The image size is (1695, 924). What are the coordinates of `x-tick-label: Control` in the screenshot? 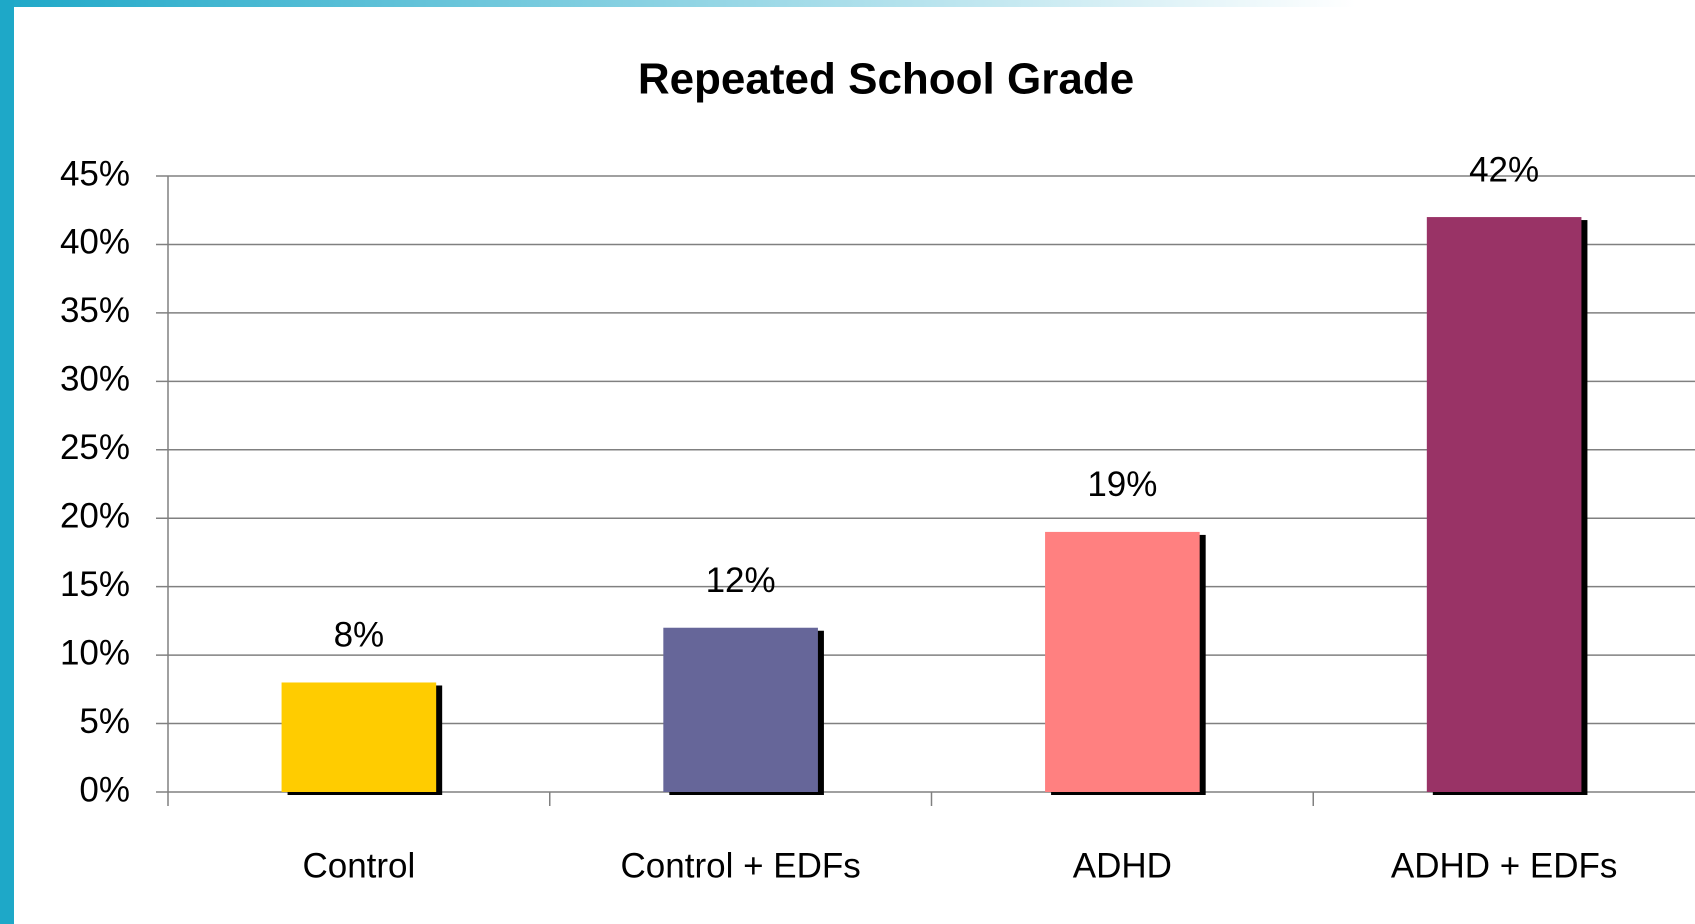 It's located at (358, 865).